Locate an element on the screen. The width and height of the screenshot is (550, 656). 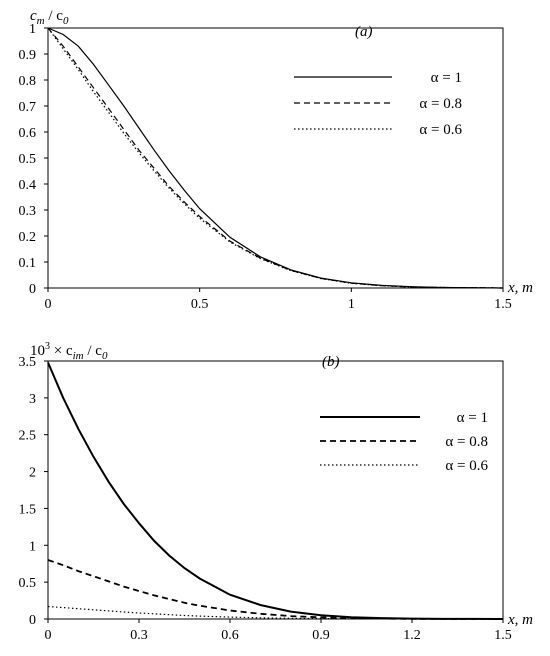
panel-a-x-ticks: 0 0.5 1 1.5 is located at coordinates (278, 300).